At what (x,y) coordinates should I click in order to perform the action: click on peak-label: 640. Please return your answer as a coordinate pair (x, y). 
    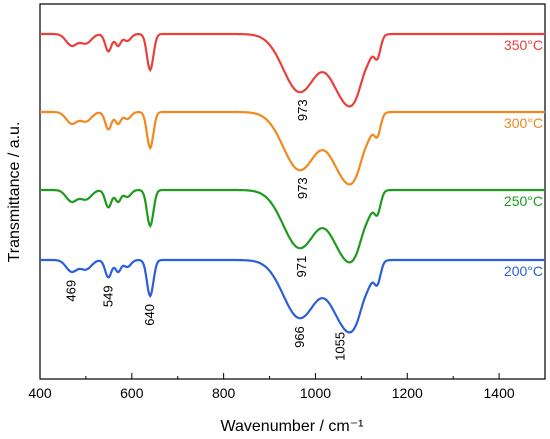
    Looking at the image, I should click on (149, 315).